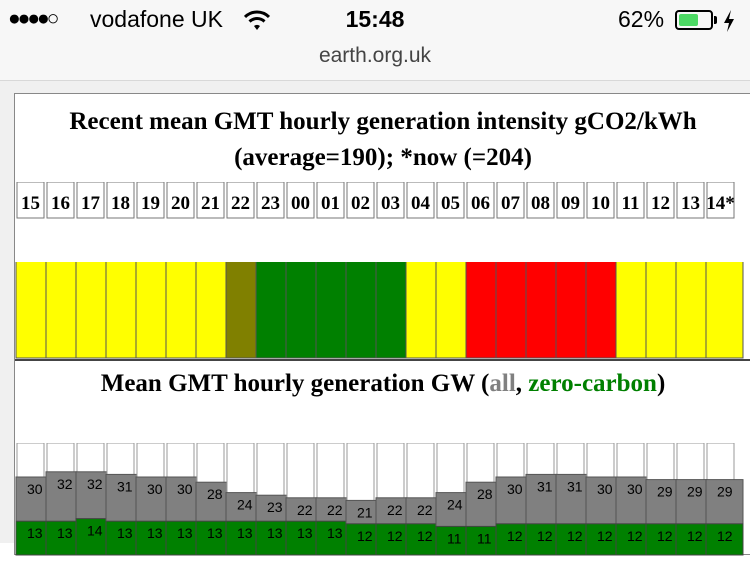 The height and width of the screenshot is (563, 750). What do you see at coordinates (421, 203) in the screenshot?
I see `hour-label: 04` at bounding box center [421, 203].